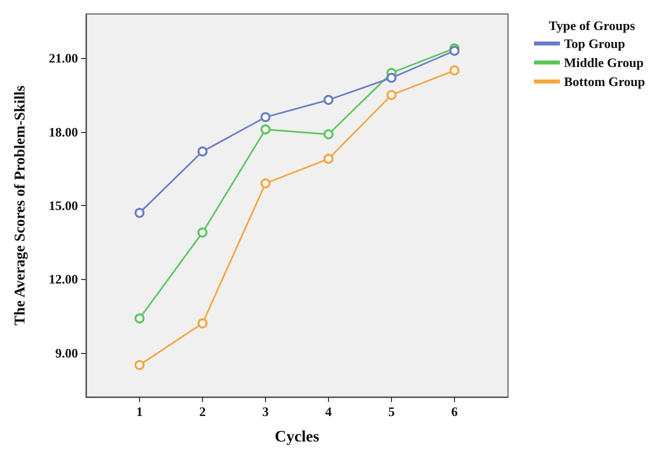 The height and width of the screenshot is (455, 650). What do you see at coordinates (63, 205) in the screenshot?
I see `y-tick-label: 15.00` at bounding box center [63, 205].